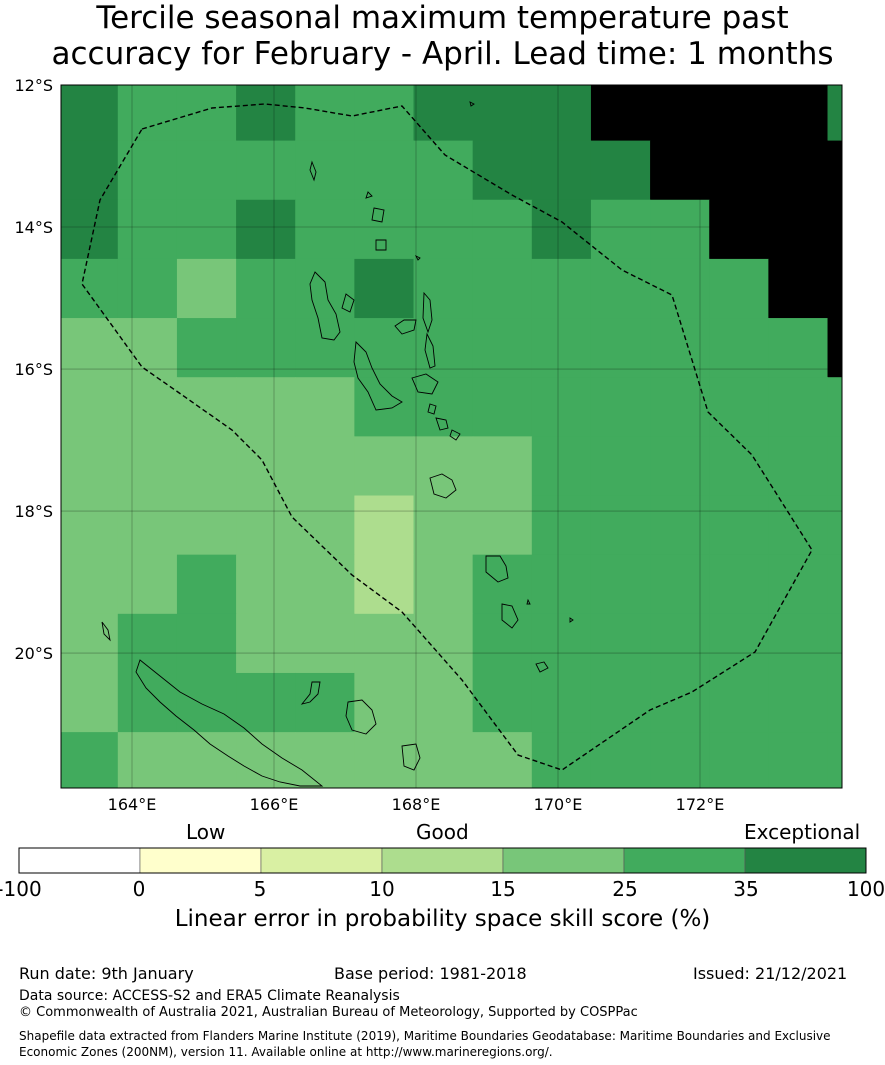 This screenshot has width=885, height=1065. Describe the element at coordinates (378, 376) in the screenshot. I see `island-malekula` at that location.